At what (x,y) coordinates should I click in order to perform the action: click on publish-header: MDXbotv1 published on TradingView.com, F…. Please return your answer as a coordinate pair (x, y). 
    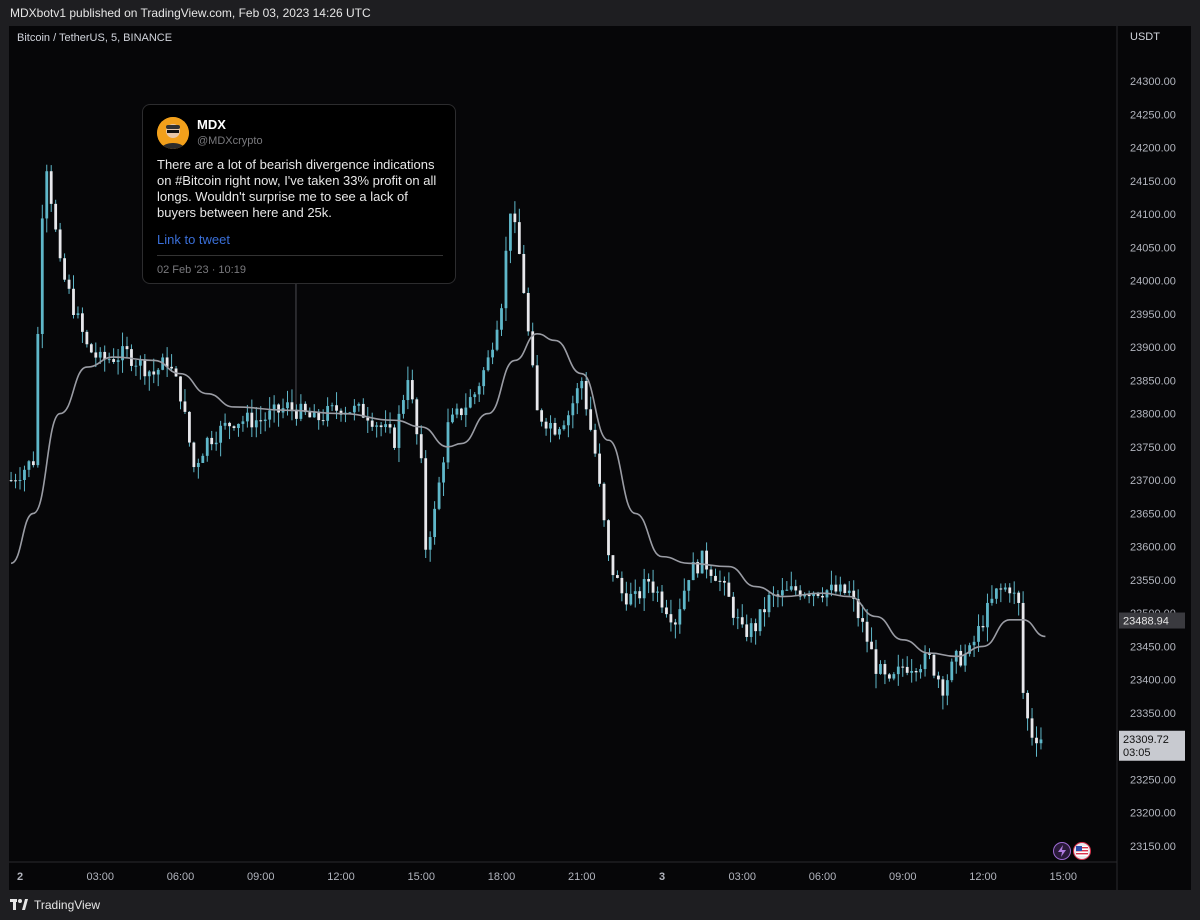
    Looking at the image, I should click on (600, 13).